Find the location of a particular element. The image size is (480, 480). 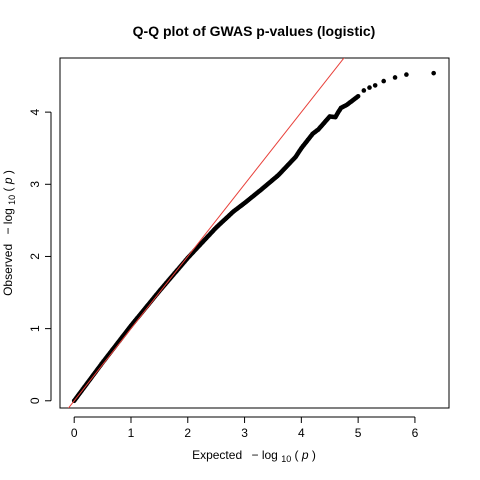

x-axis-label-prefix: Expected is located at coordinates (217, 455).